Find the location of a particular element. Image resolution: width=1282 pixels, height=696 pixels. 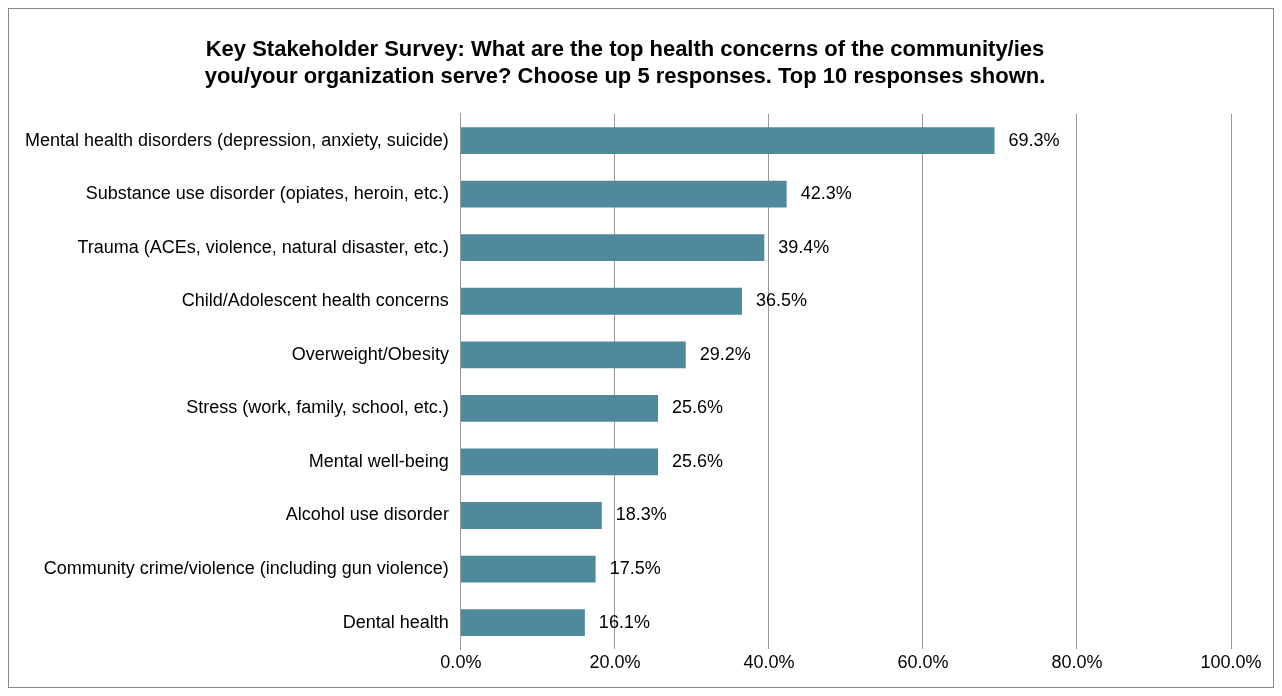

x-tick-label: 40.0% is located at coordinates (769, 662).